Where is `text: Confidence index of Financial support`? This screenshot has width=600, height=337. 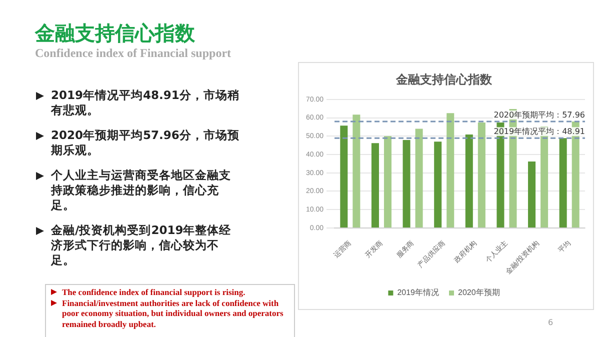 text: Confidence index of Financial support is located at coordinates (133, 53).